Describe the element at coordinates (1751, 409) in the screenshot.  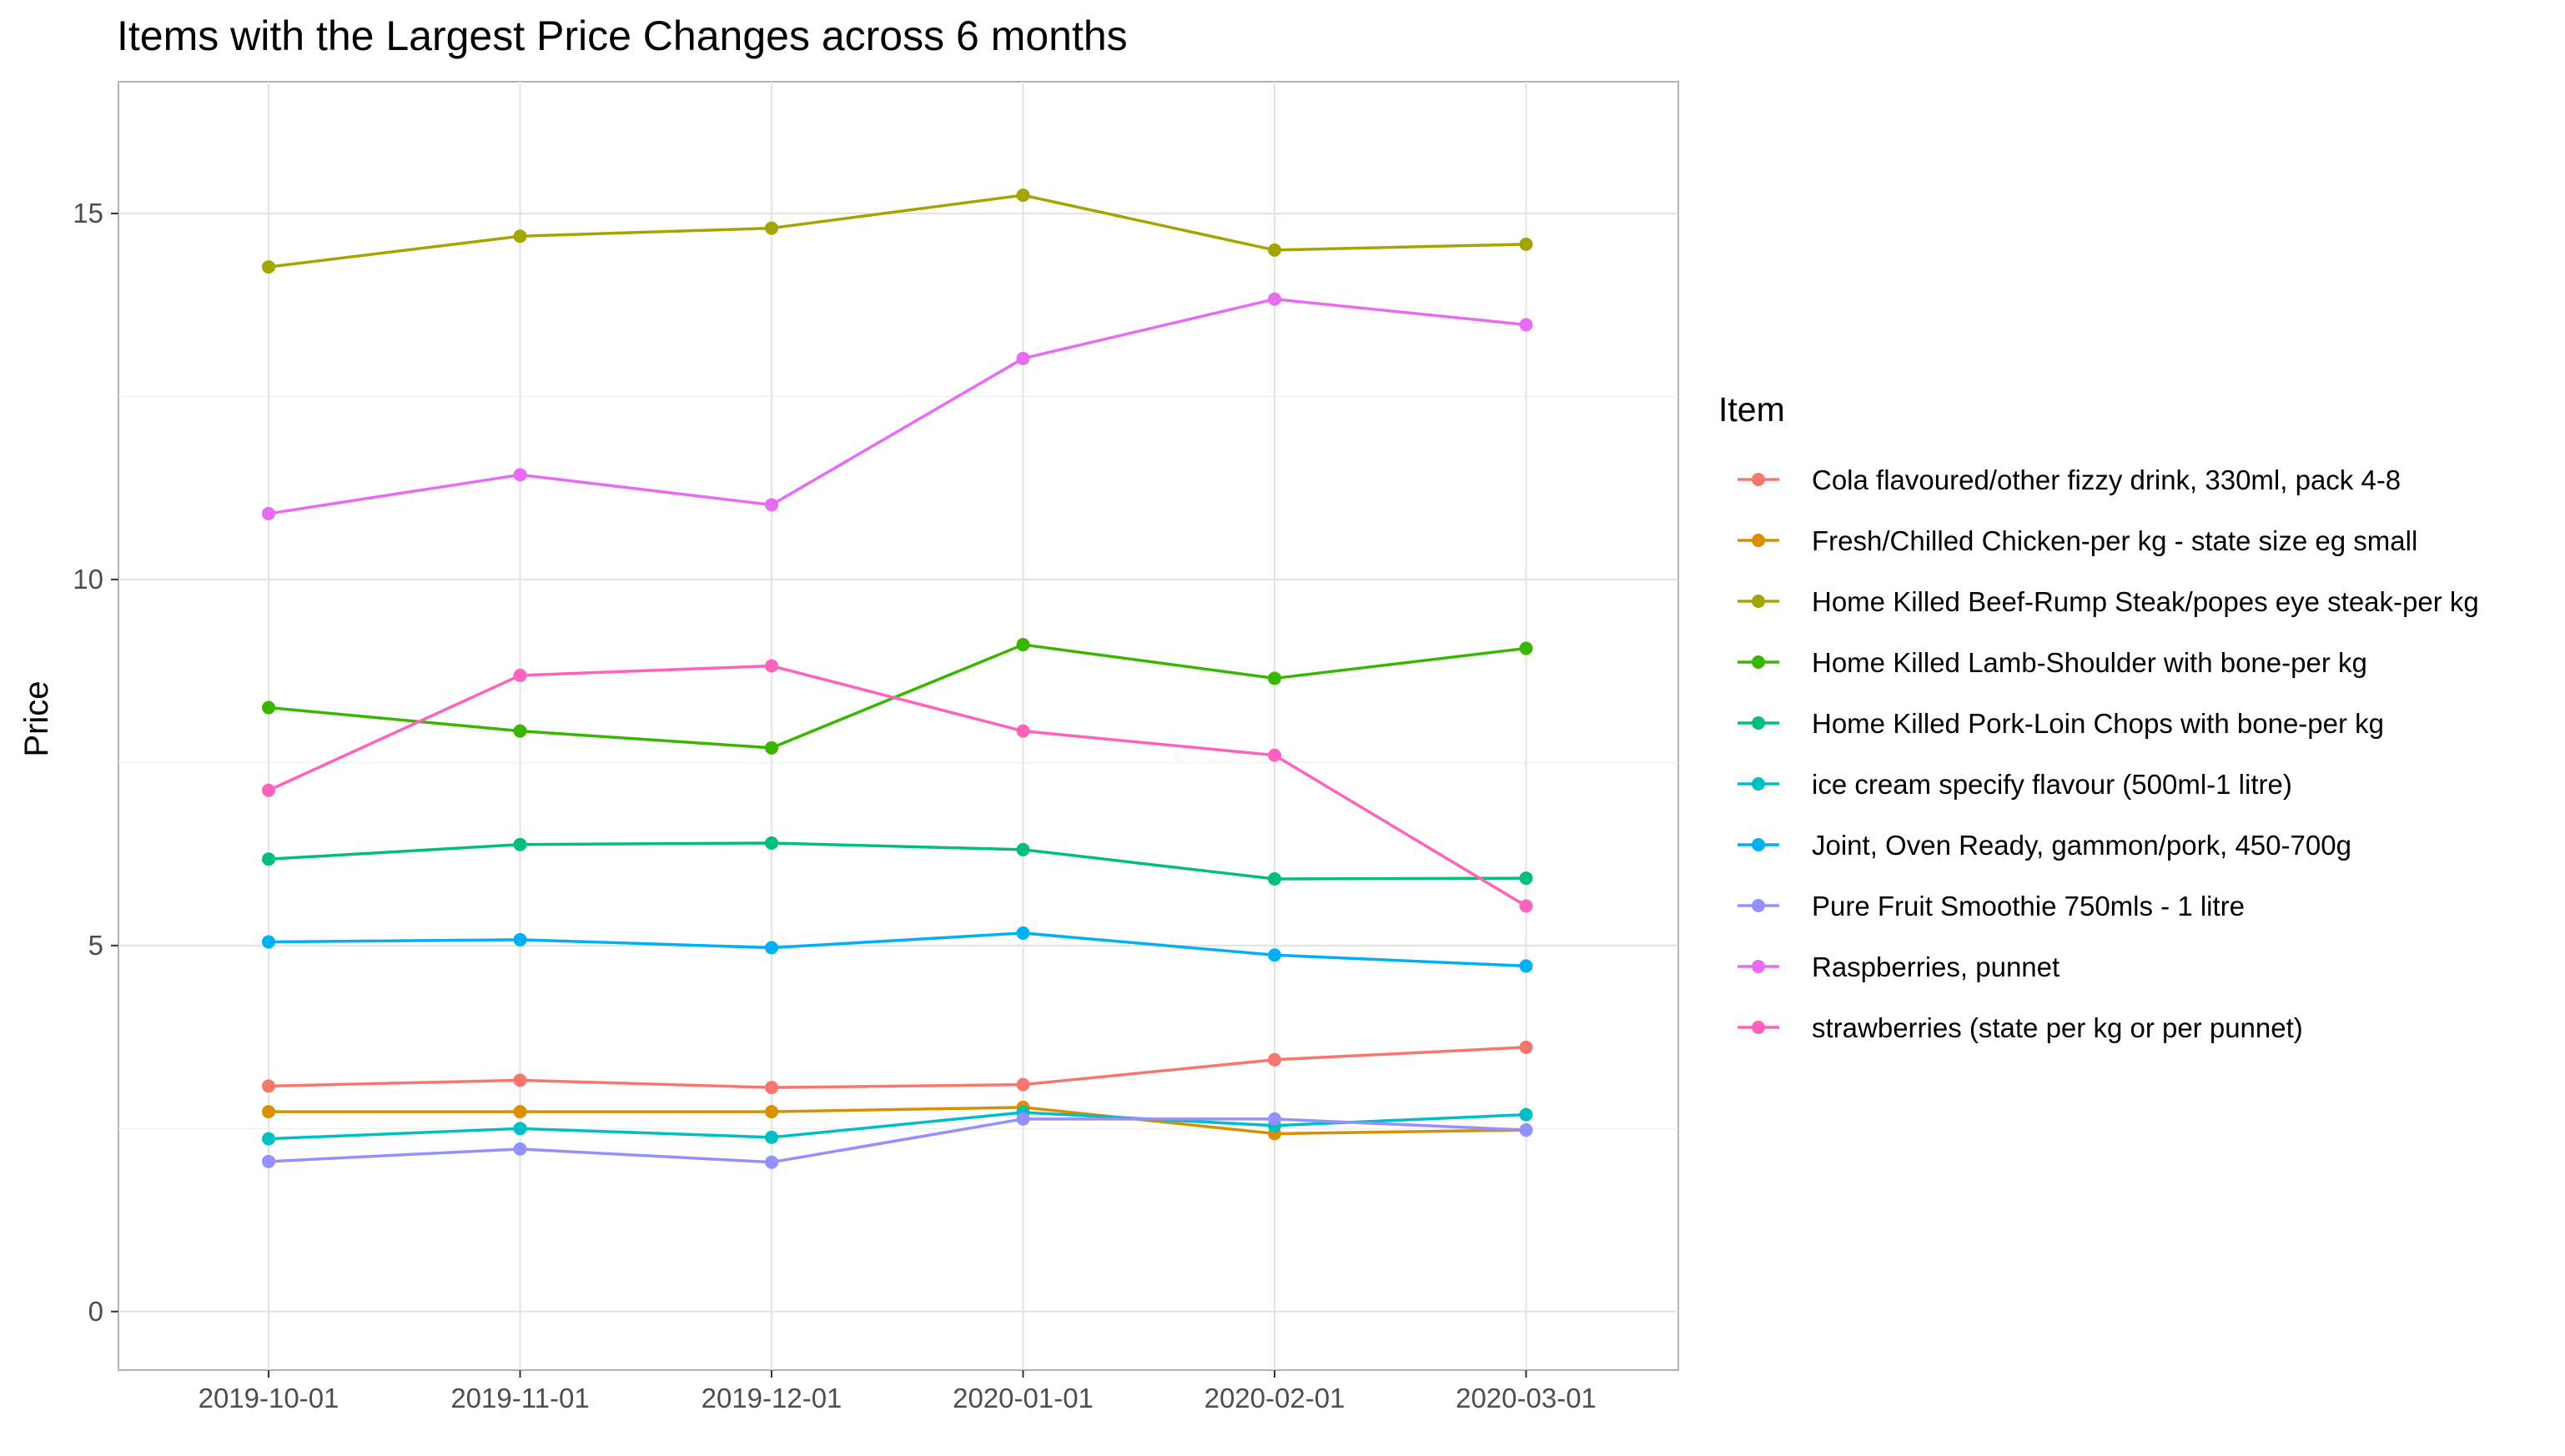
I see `legend-title: Item` at that location.